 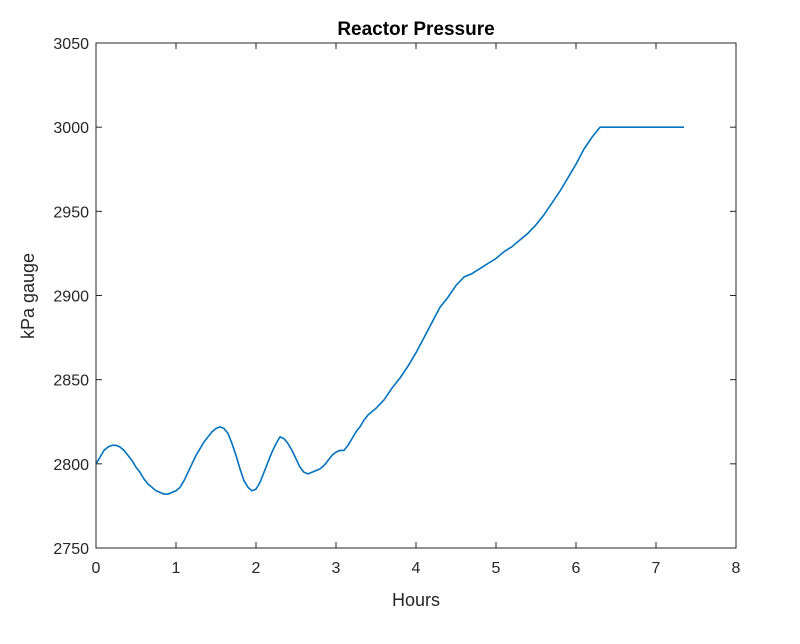 What do you see at coordinates (71, 549) in the screenshot?
I see `y-tick-label: 2750` at bounding box center [71, 549].